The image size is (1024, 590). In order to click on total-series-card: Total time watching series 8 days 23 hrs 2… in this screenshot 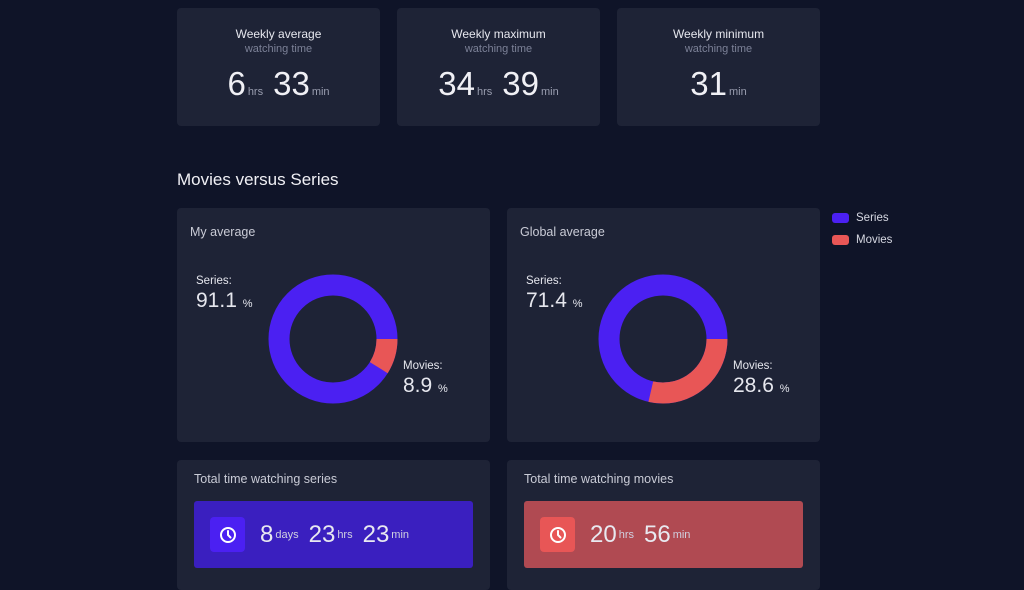, I will do `click(333, 525)`.